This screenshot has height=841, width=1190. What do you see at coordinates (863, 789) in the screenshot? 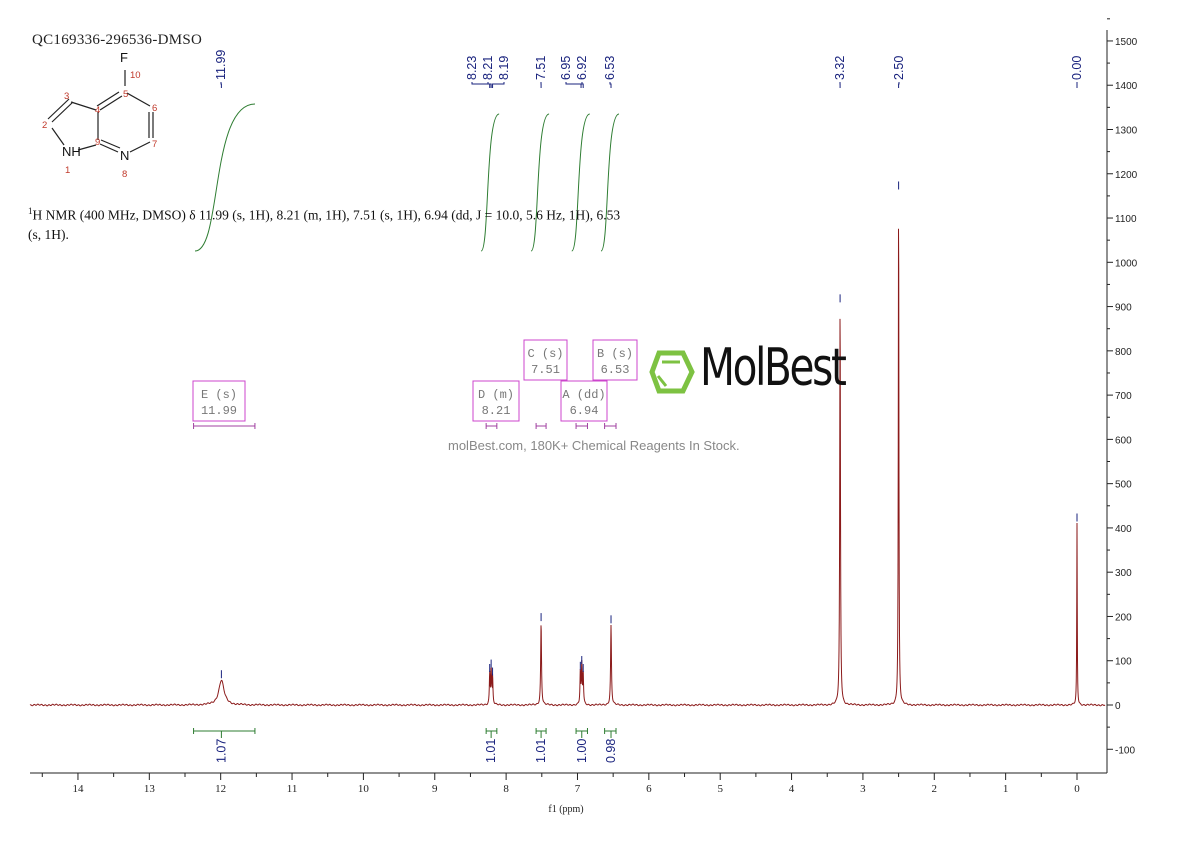
I see `x-tick-label: 3` at bounding box center [863, 789].